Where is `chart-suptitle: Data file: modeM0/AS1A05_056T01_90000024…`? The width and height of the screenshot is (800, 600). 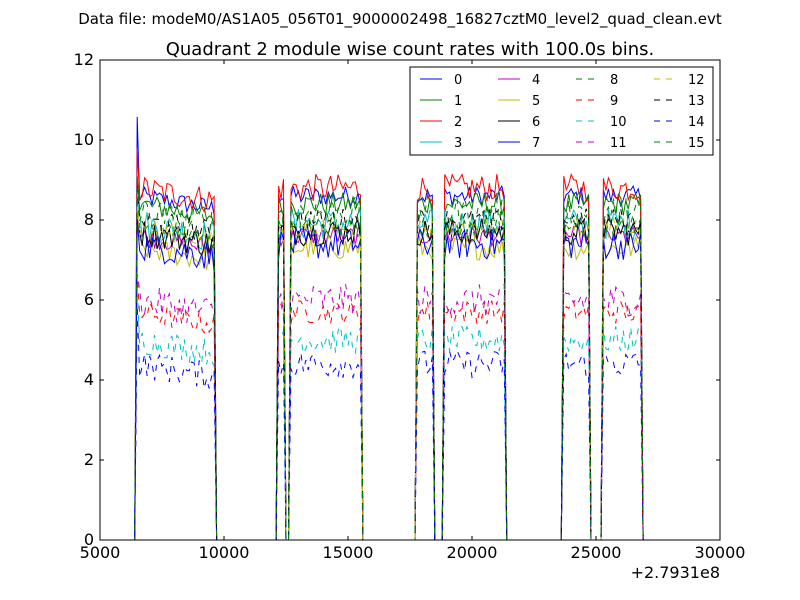
chart-suptitle: Data file: modeM0/AS1A05_056T01_90000024… is located at coordinates (400, 19).